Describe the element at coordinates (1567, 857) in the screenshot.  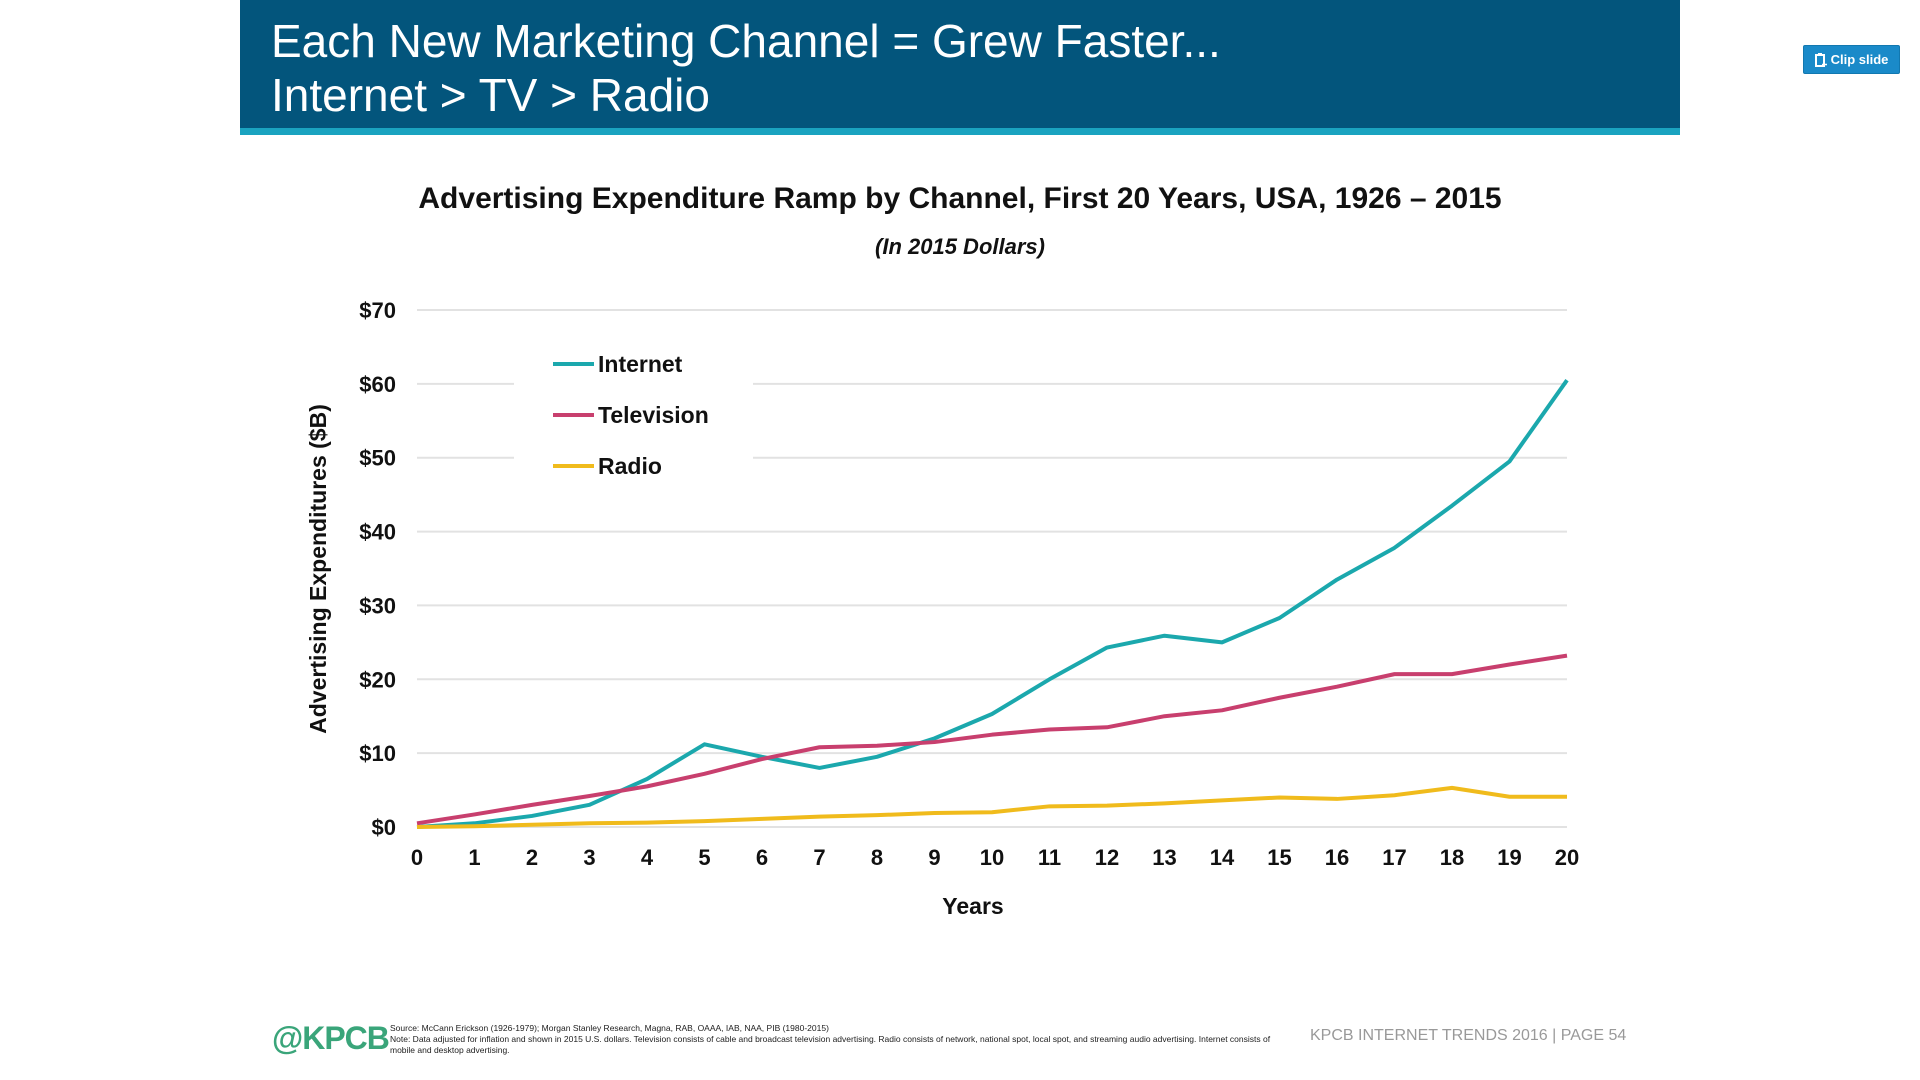
I see `x-tick-label: 20` at that location.